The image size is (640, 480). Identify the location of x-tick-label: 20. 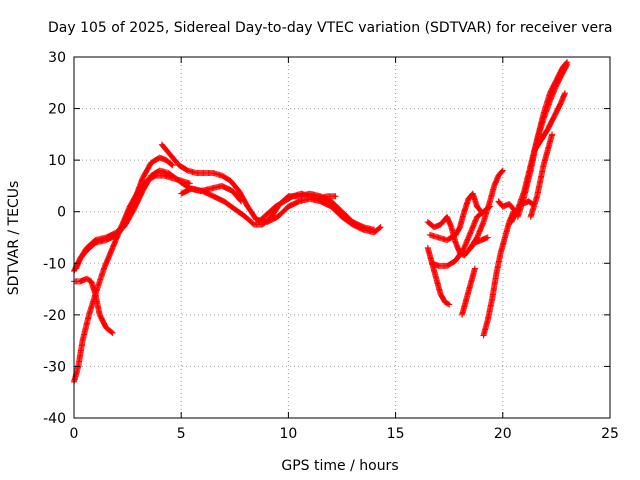
(503, 434).